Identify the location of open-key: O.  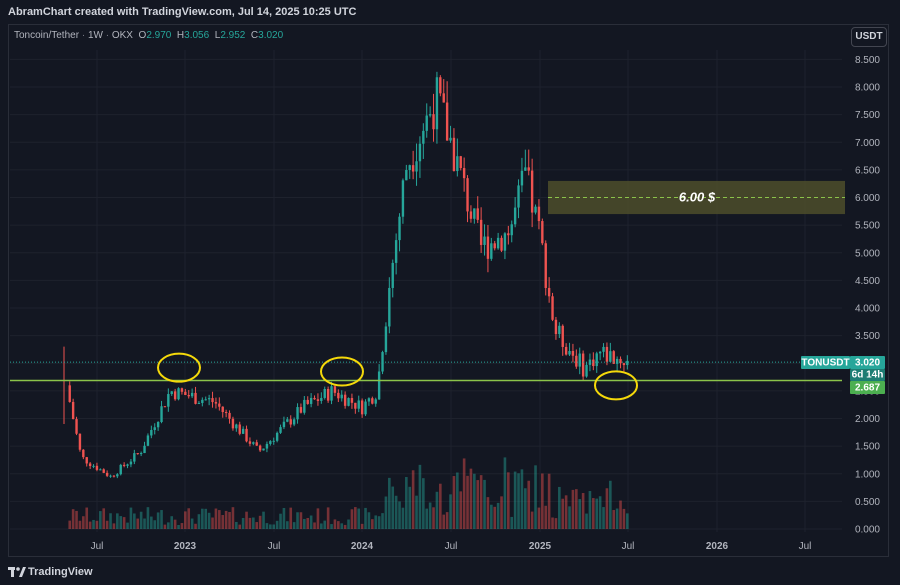
(142, 35).